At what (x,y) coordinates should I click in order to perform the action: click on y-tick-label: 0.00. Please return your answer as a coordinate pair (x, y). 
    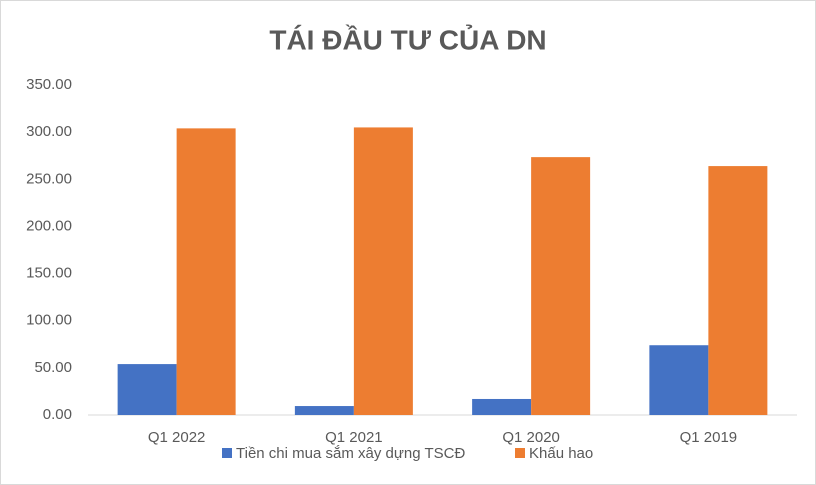
    Looking at the image, I should click on (57, 414).